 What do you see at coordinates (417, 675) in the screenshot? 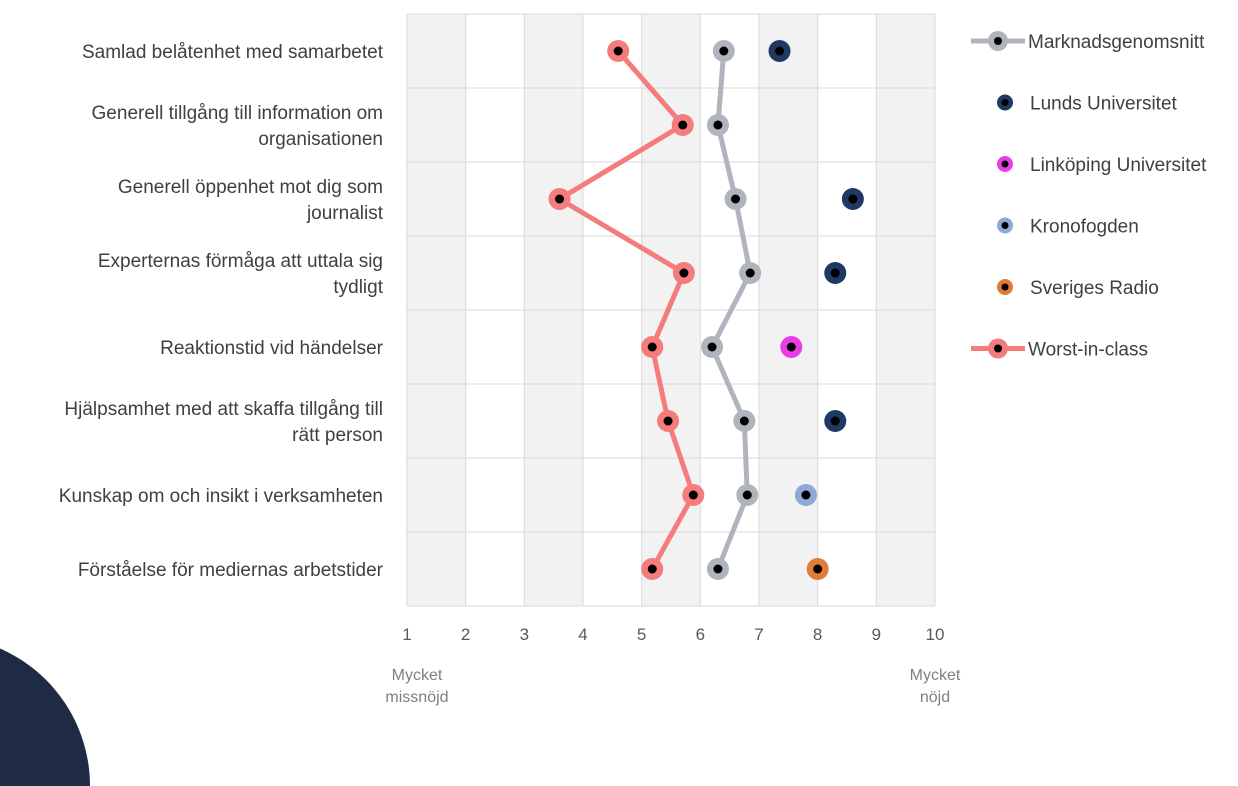
I see `scale-low-label: Mycket` at bounding box center [417, 675].